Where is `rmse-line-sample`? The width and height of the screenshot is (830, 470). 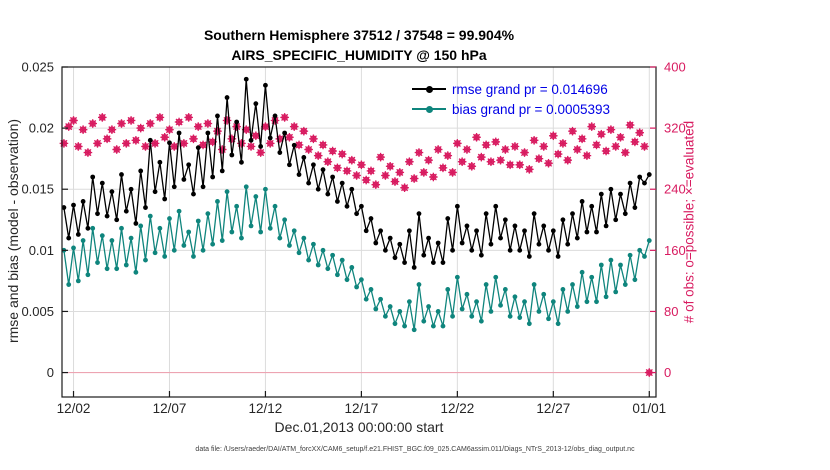
rmse-line-sample is located at coordinates (429, 89).